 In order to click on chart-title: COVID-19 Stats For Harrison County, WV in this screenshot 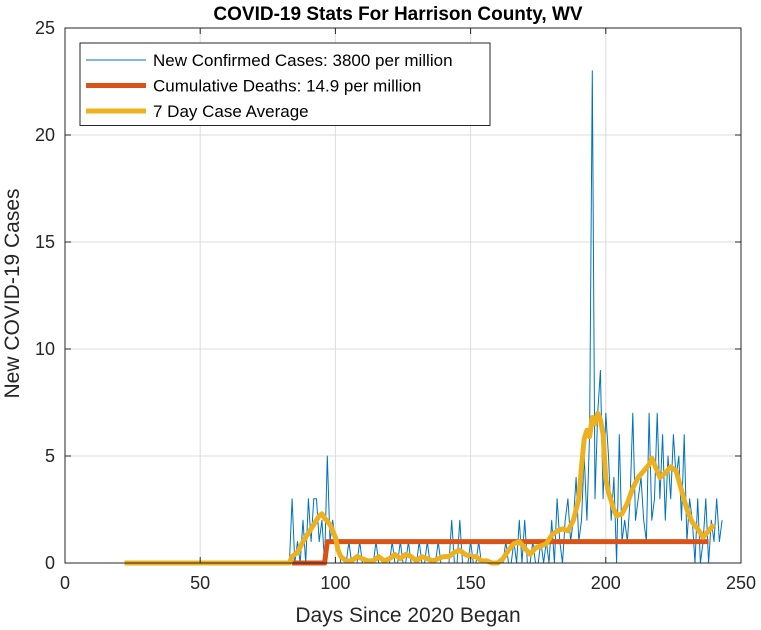, I will do `click(397, 14)`.